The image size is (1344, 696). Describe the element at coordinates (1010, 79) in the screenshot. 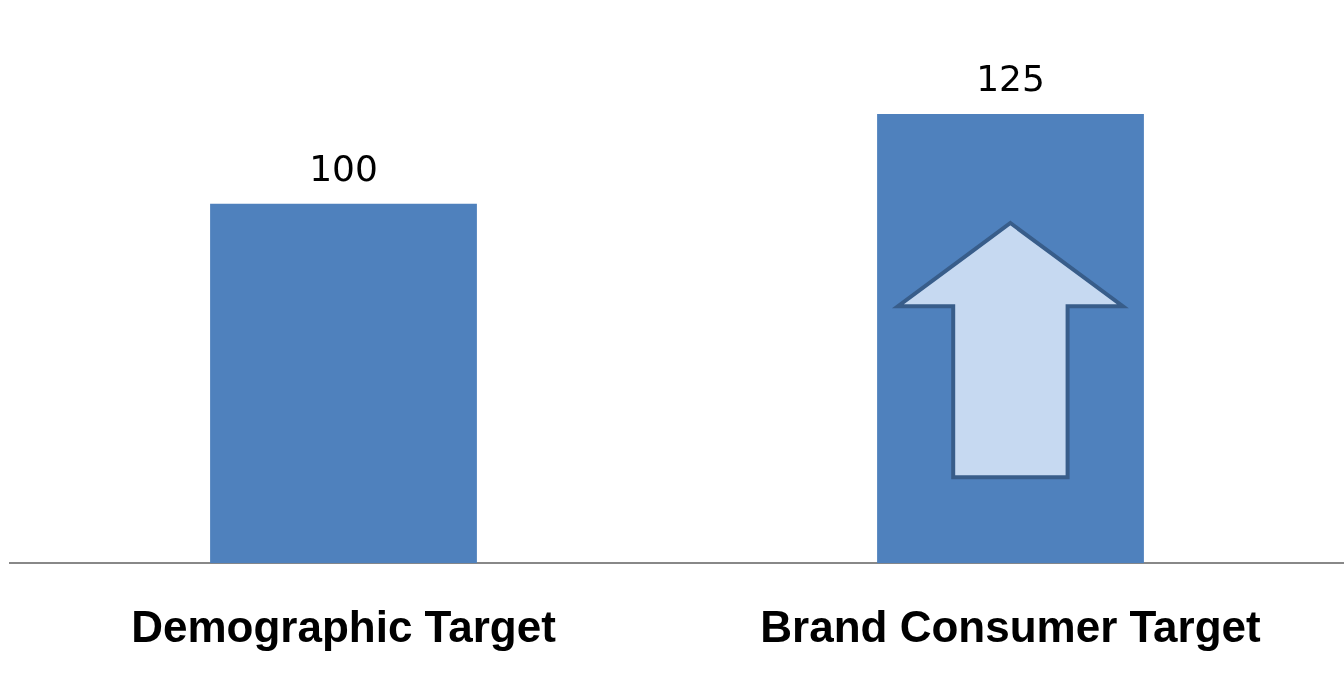

I see `data-label: 125` at that location.